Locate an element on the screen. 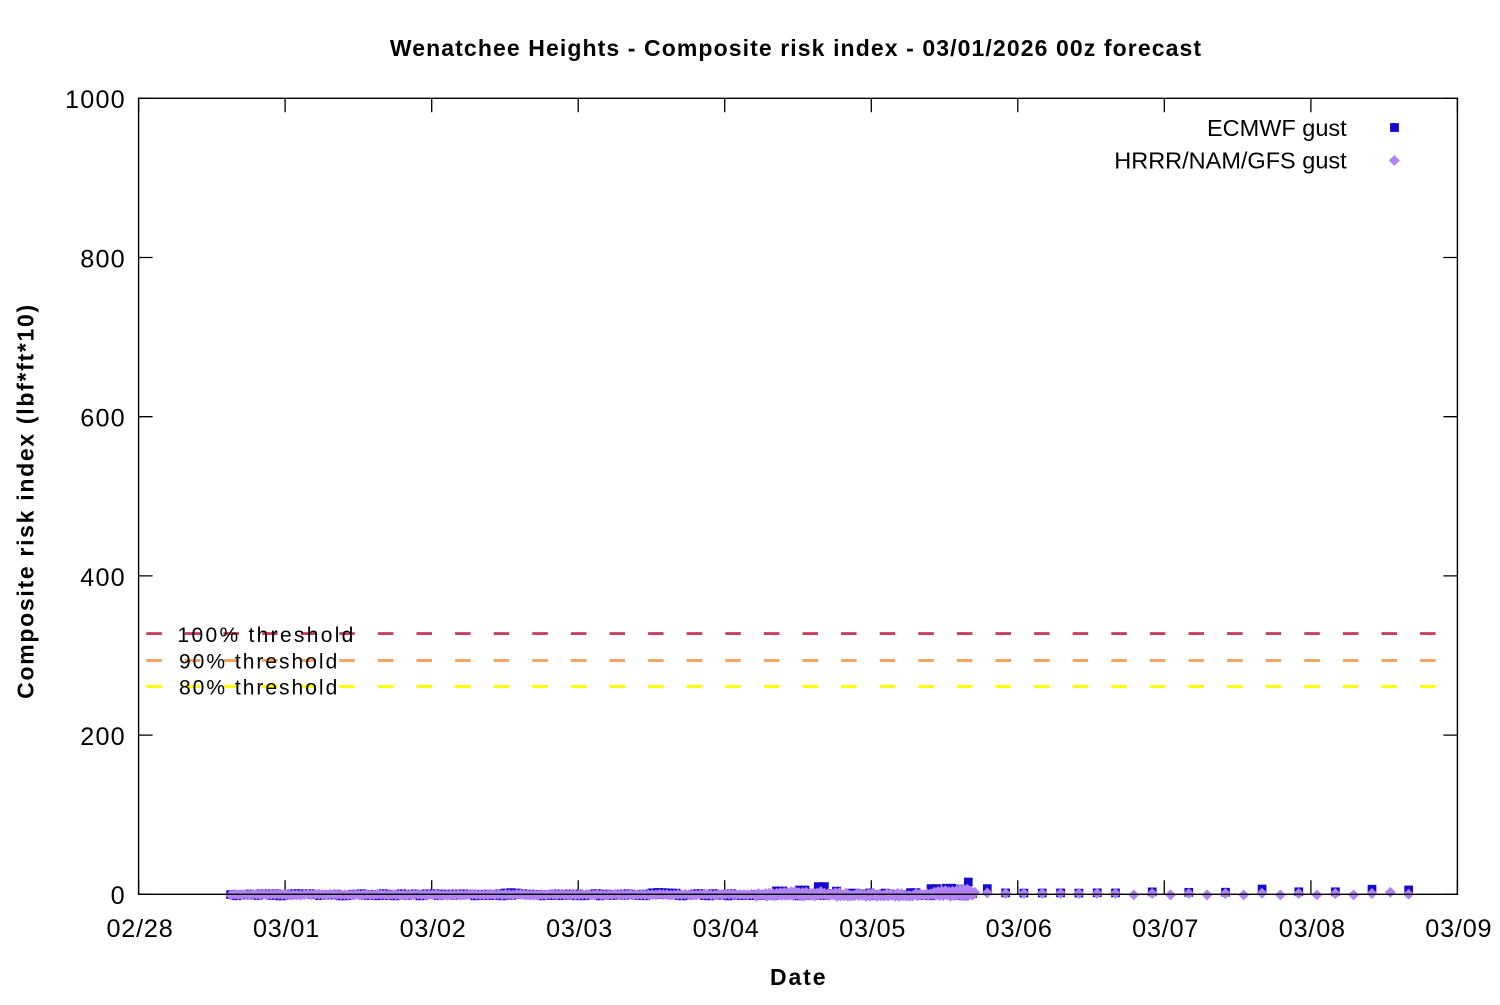 The width and height of the screenshot is (1500, 1005). svg-text: 03/09 is located at coordinates (1458, 929).